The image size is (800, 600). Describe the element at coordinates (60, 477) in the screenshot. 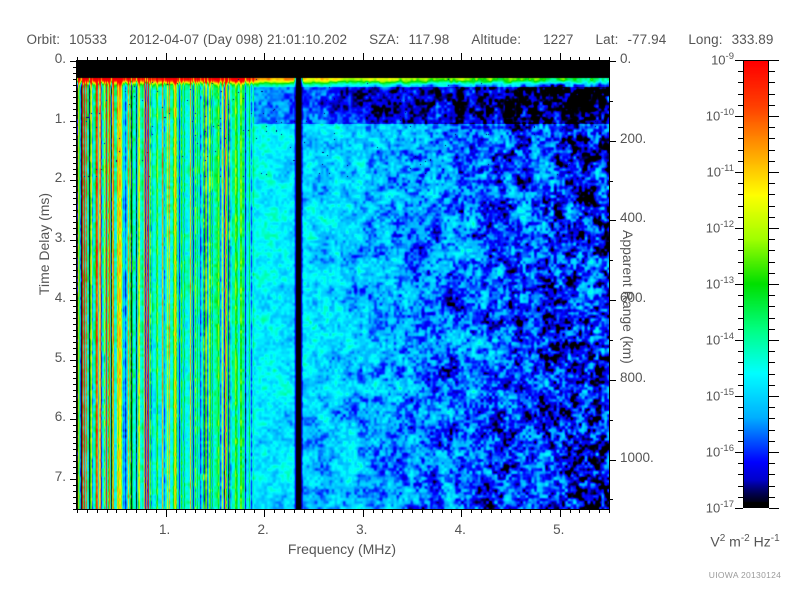

I see `y-axis-left-tick-label: 7.` at that location.